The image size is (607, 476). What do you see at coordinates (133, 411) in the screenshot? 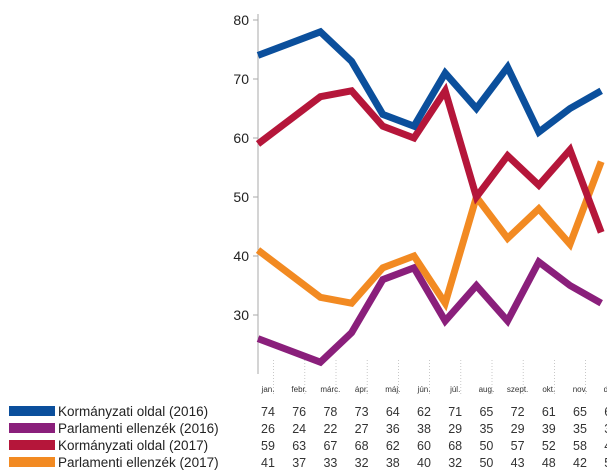
I see `legend-label: Kormányzati oldal (2016)` at bounding box center [133, 411].